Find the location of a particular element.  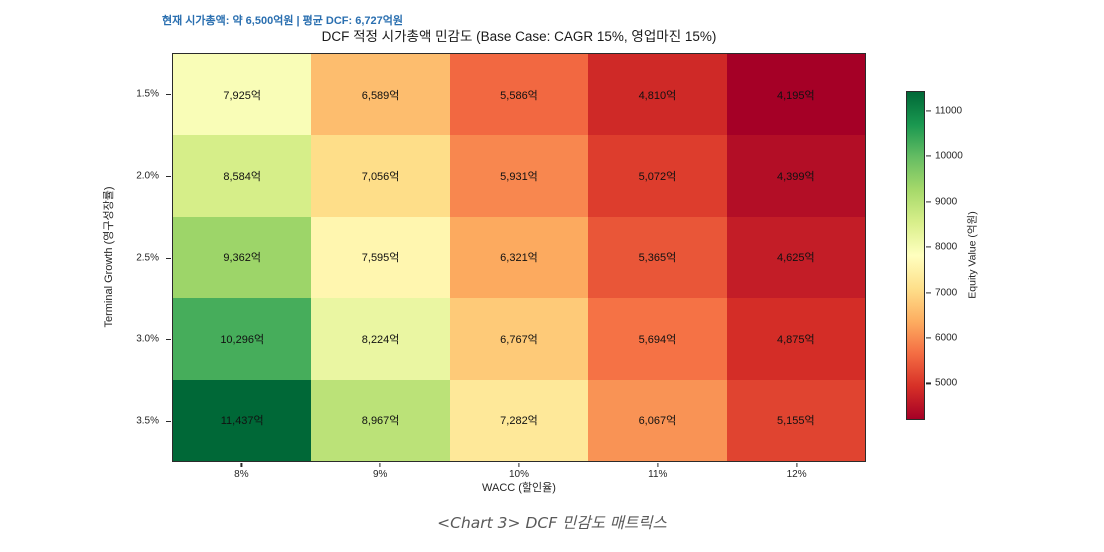

heatmap-cell-3.5%-10%: 7,282억 is located at coordinates (519, 420).